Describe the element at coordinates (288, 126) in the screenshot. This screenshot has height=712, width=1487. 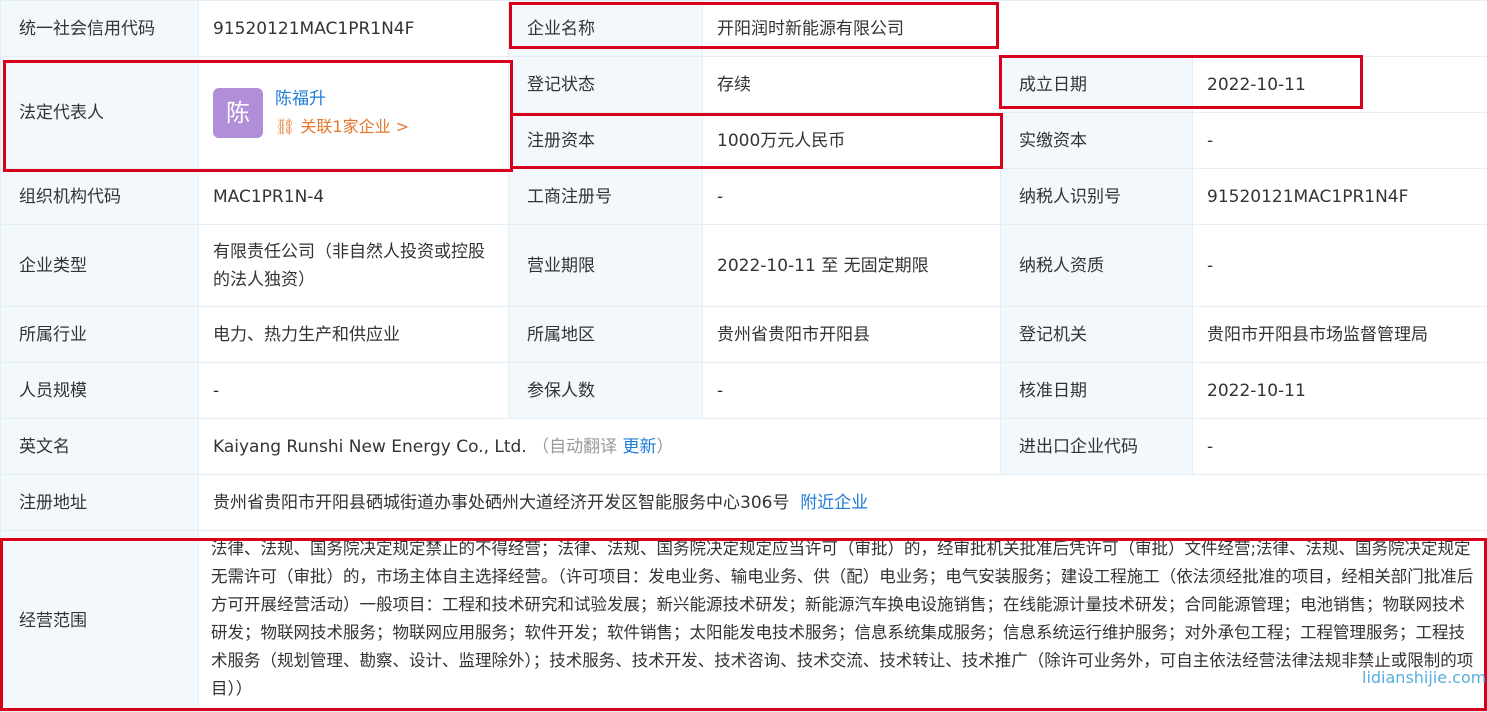
I see `network-icon: ⛓` at that location.